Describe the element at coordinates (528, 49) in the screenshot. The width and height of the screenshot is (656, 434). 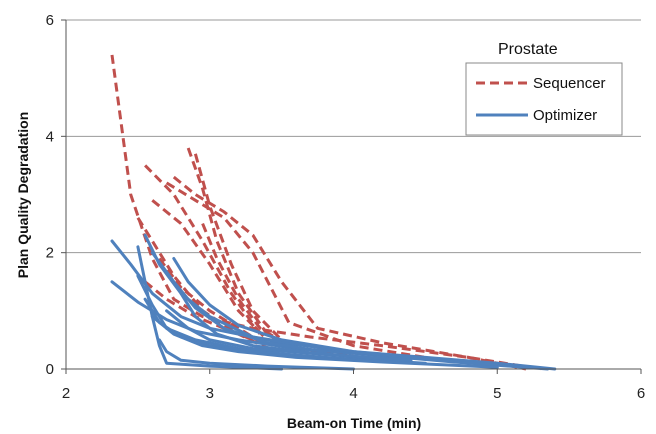
I see `legend-title: Prostate` at that location.